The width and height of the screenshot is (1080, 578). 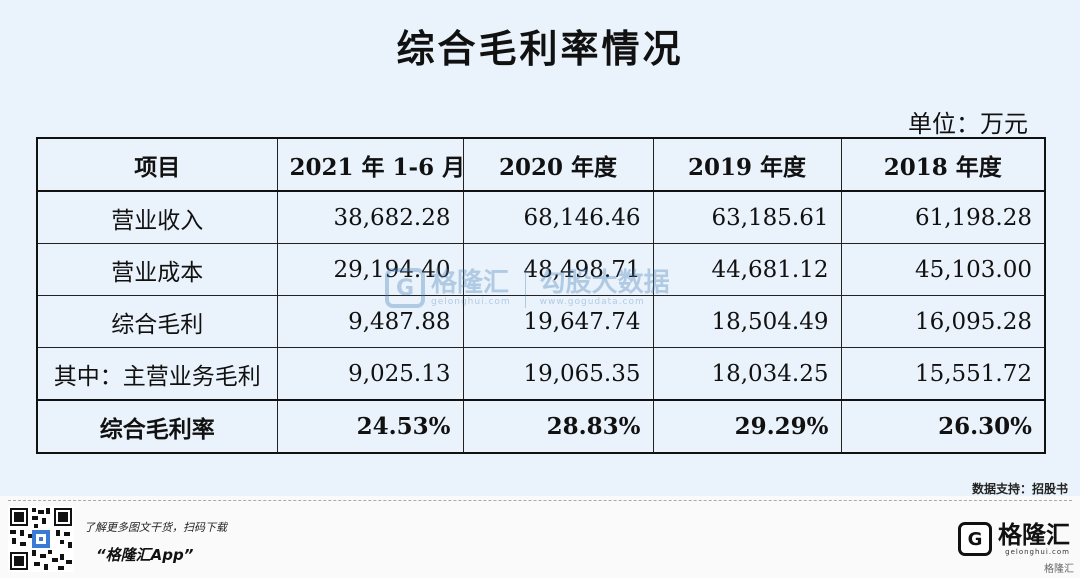 I want to click on table-cell: 19,065.35, so click(x=558, y=374).